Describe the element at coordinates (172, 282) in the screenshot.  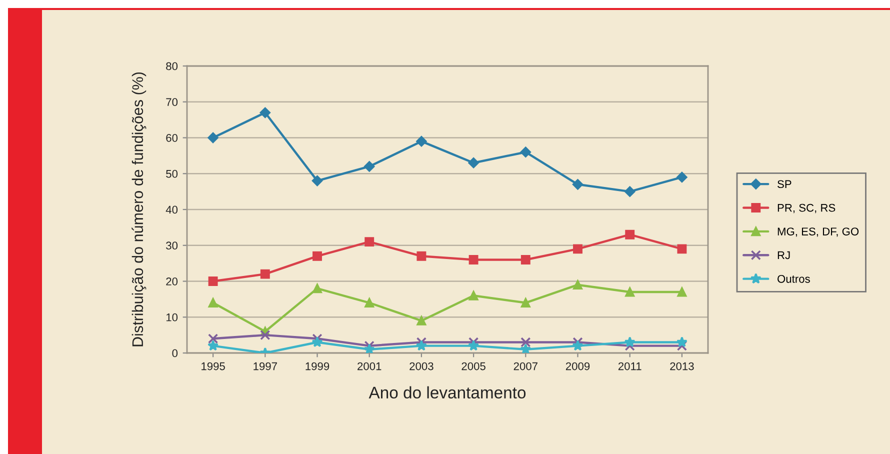
I see `y-tick-label: 20` at that location.